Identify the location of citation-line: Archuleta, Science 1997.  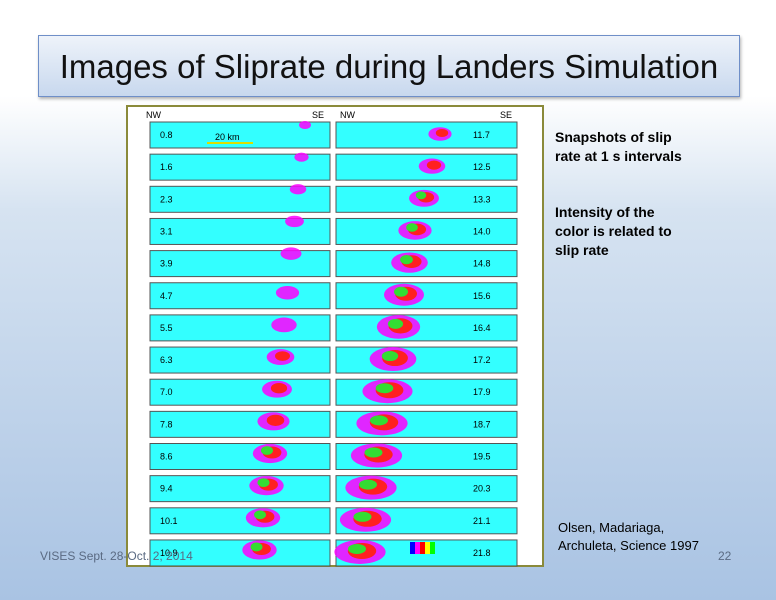
(628, 545).